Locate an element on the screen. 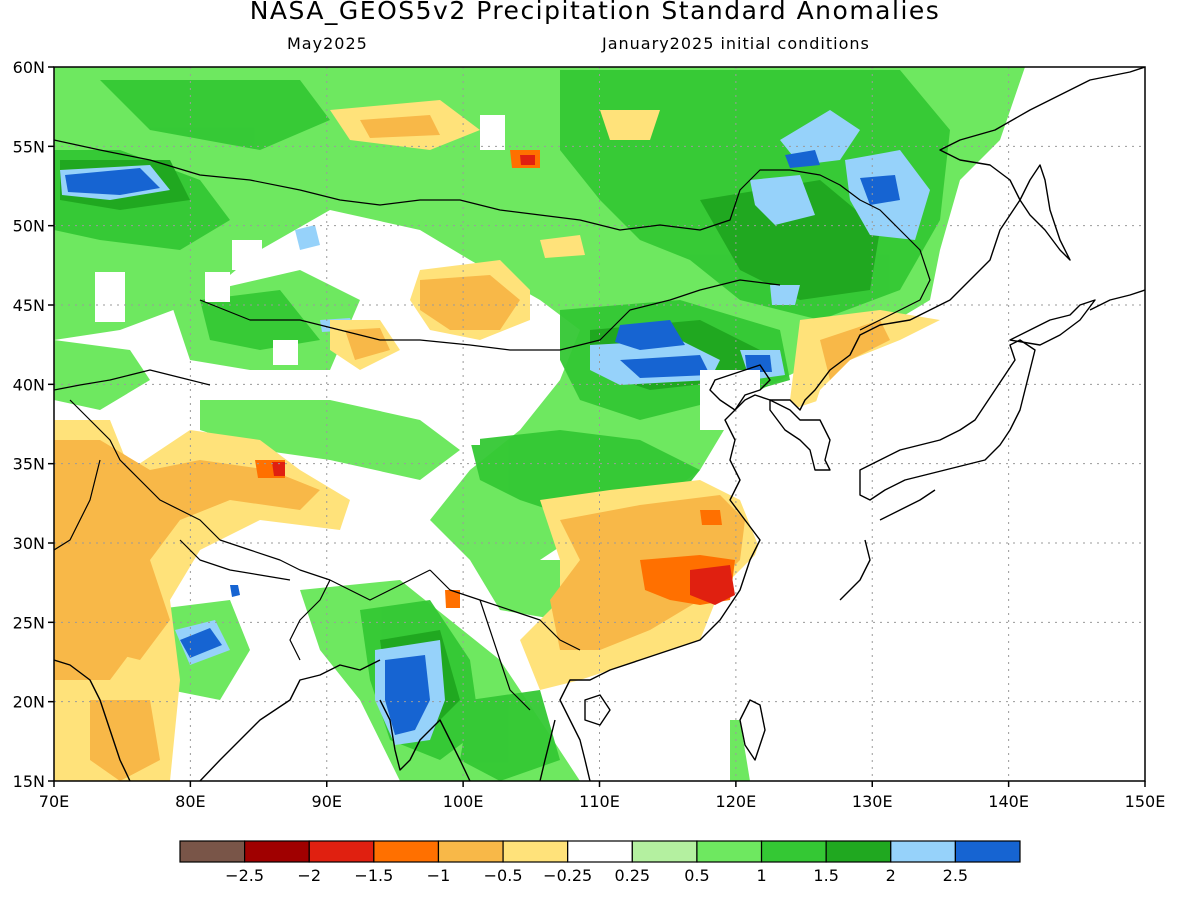 This screenshot has height=900, width=1200. lon-tick-label: 70E is located at coordinates (54, 801).